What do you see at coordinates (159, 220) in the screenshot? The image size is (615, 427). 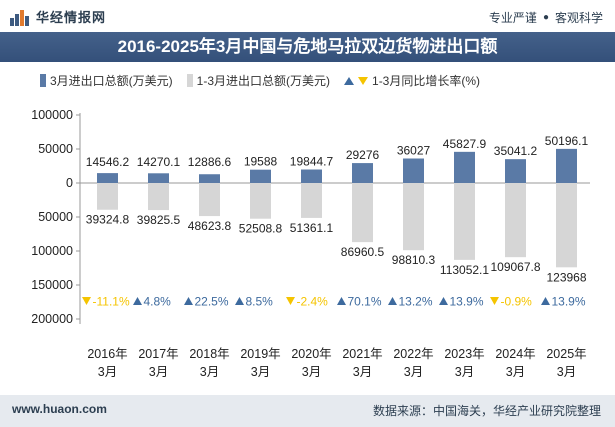 I see `data-label-cumulative: 39825.5` at bounding box center [159, 220].